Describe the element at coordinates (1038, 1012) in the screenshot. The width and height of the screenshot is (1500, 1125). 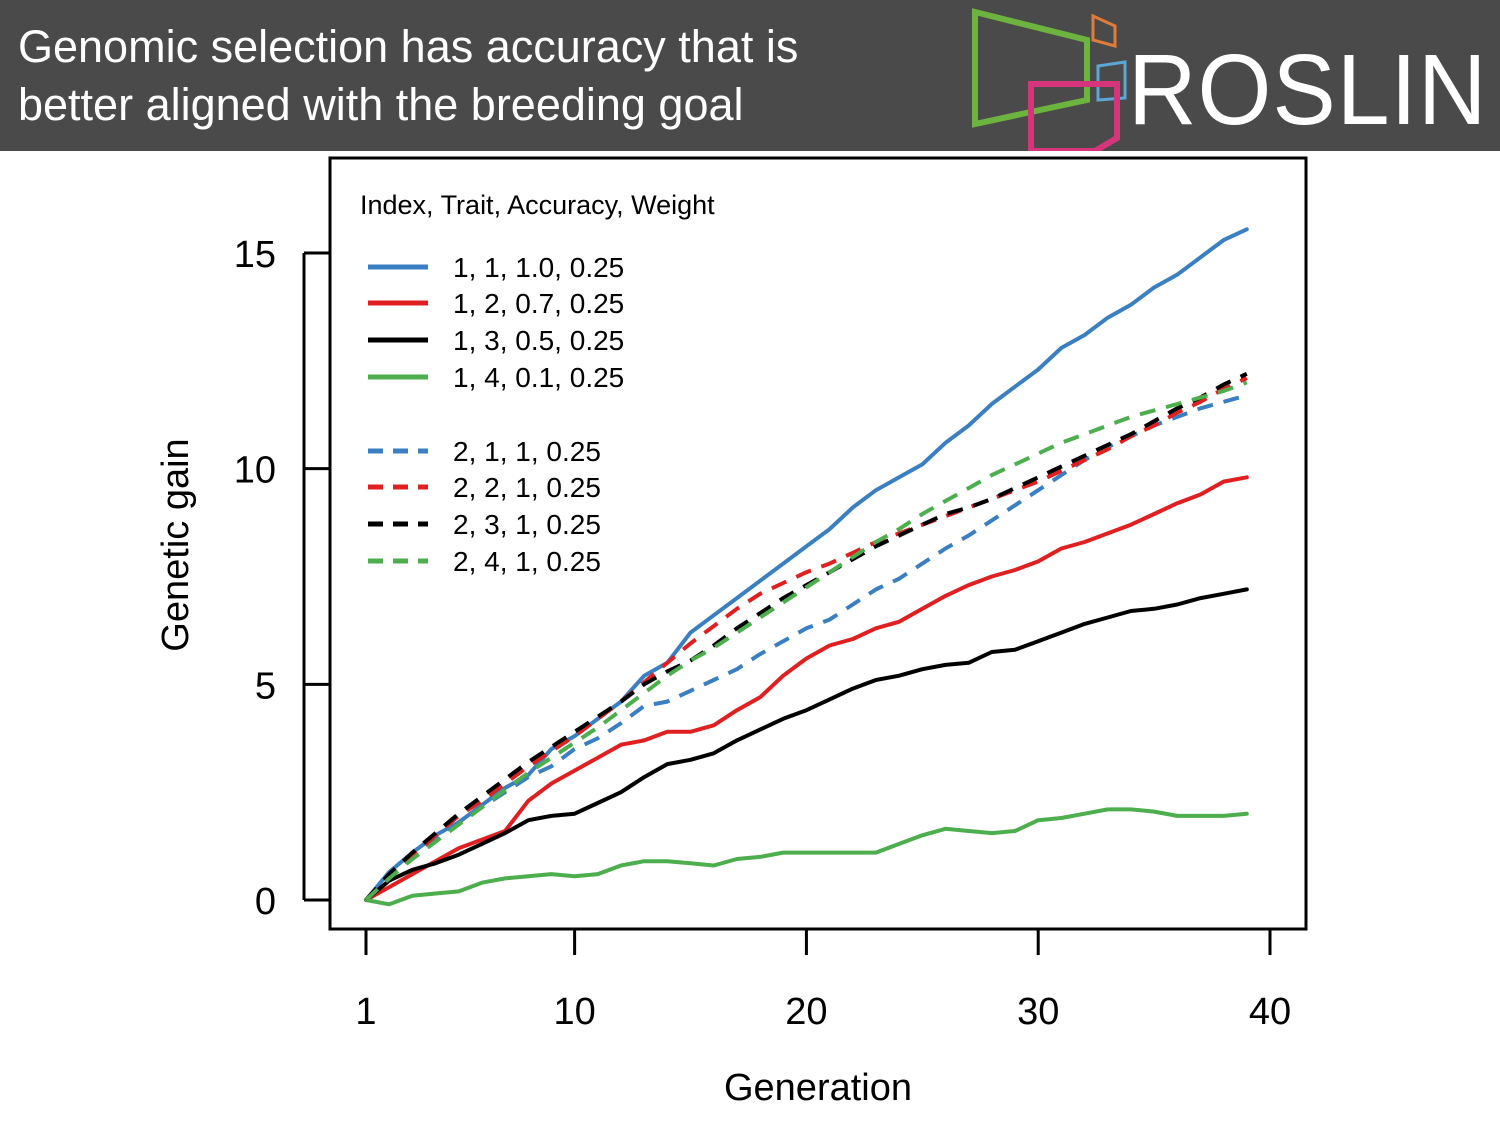
I see `x-tick-label: 30` at that location.